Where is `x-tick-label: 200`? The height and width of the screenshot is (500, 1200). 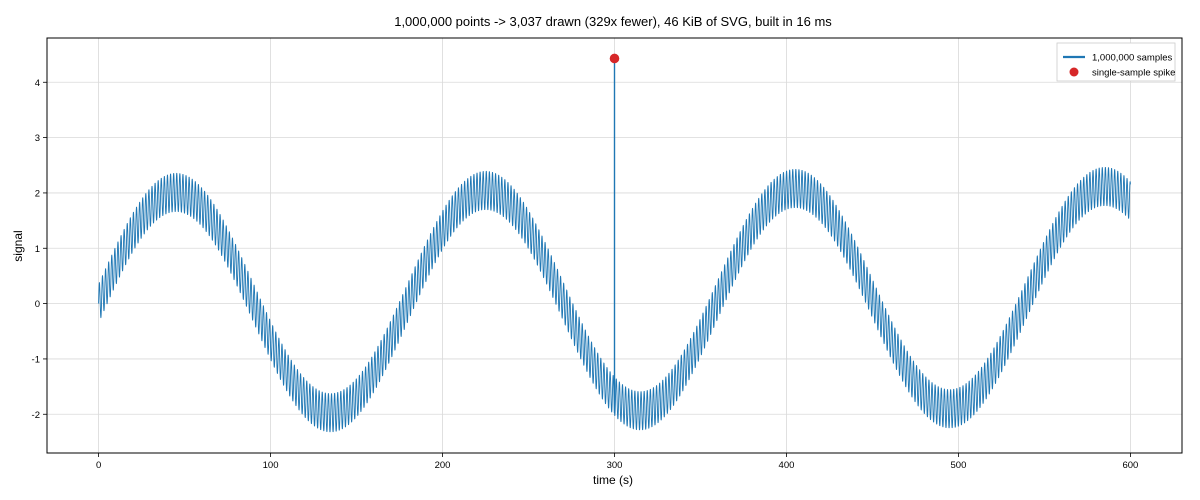 x-tick-label: 200 is located at coordinates (443, 465).